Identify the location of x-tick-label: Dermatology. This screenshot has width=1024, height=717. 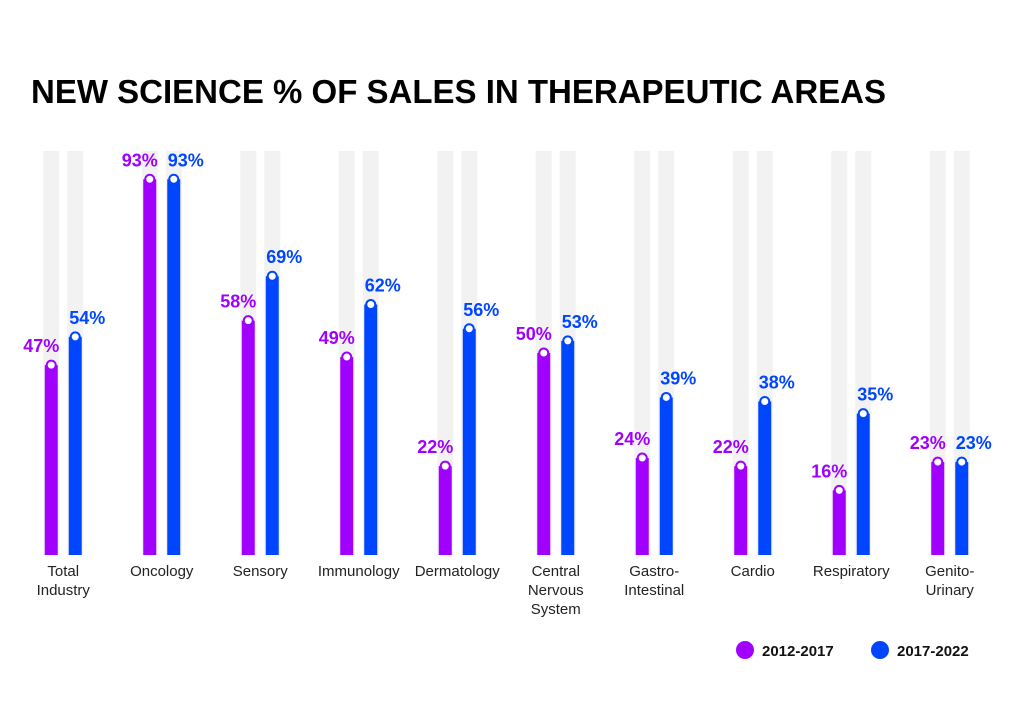
(457, 571).